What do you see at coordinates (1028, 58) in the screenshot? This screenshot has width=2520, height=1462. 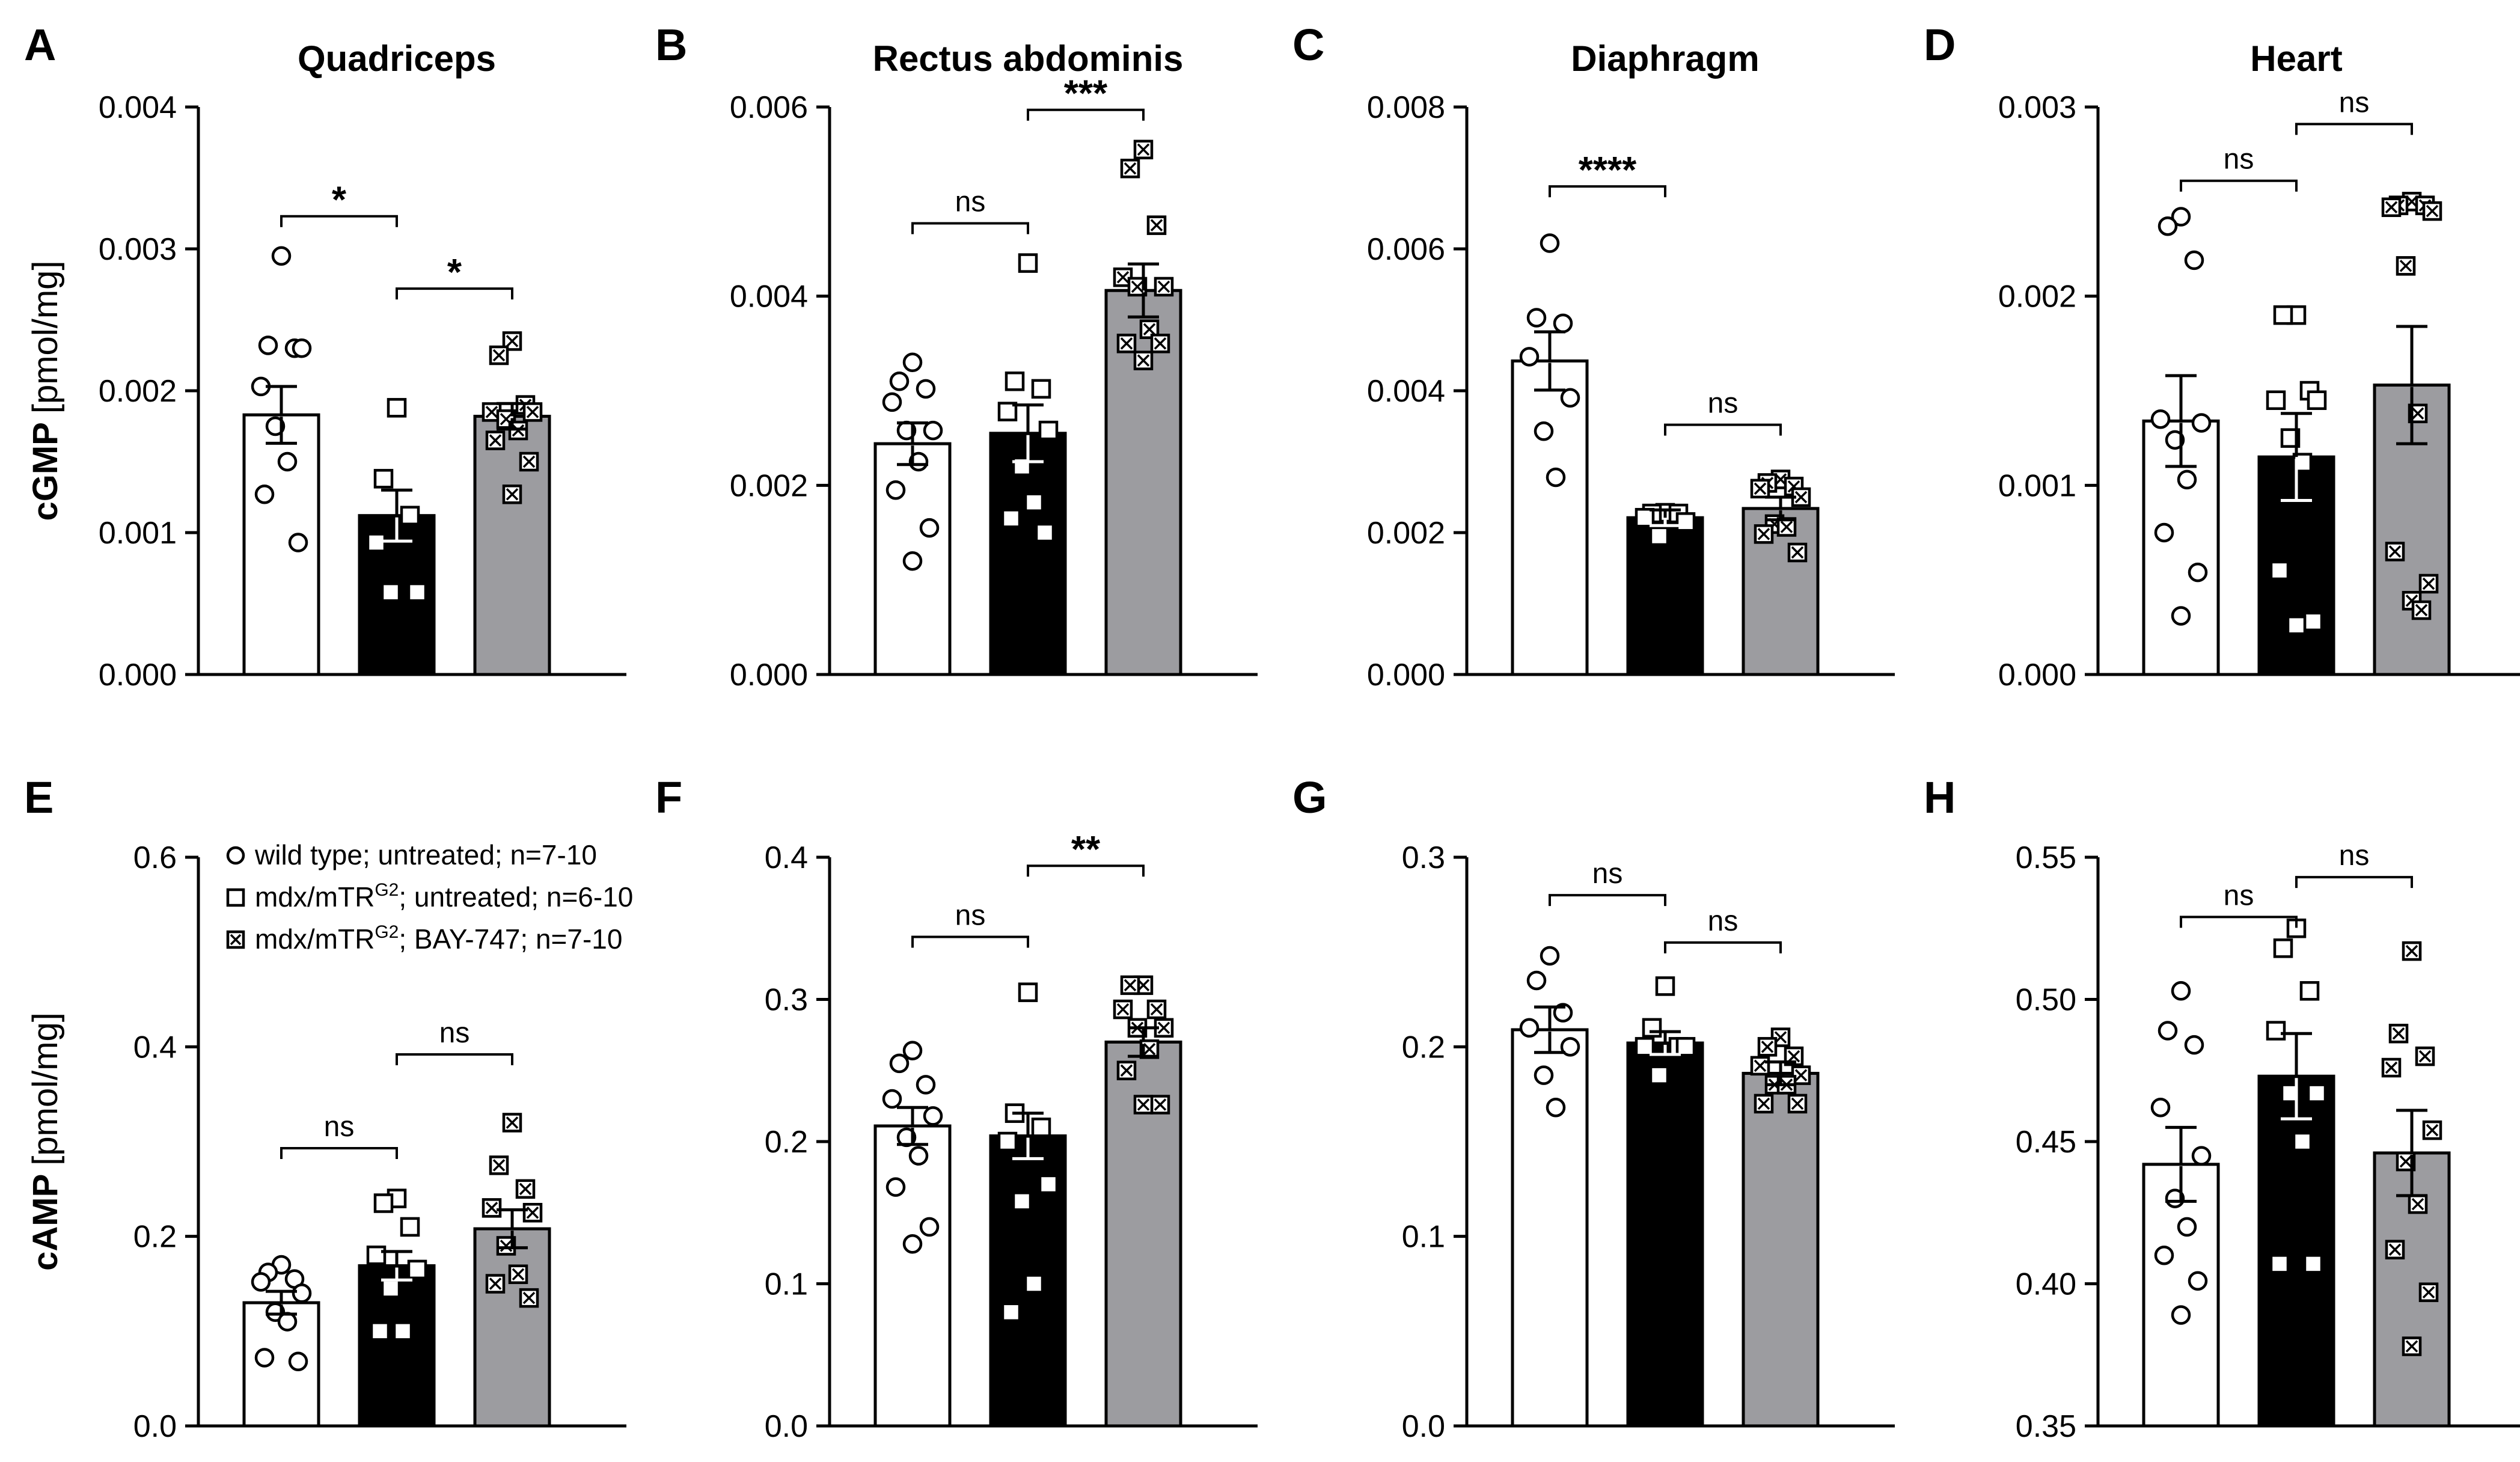 I see `panel-title: Rectus abdominis` at bounding box center [1028, 58].